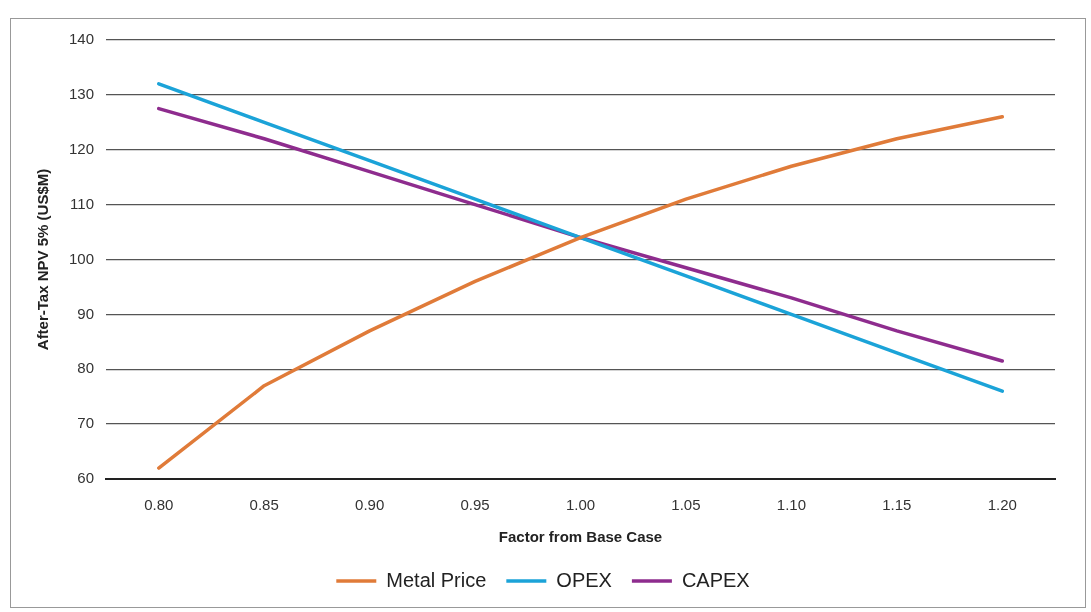  Describe the element at coordinates (43, 259) in the screenshot. I see `y-axis-title: After-Tax NPV 5% (US$M)` at that location.